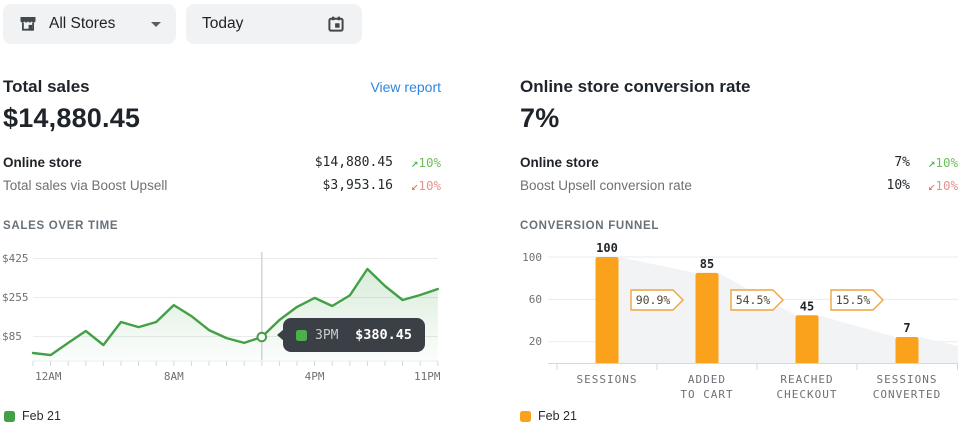 This screenshot has height=431, width=960. Describe the element at coordinates (590, 226) in the screenshot. I see `conversion-funnel-section-title: CONVERSION FUNNEL` at that location.